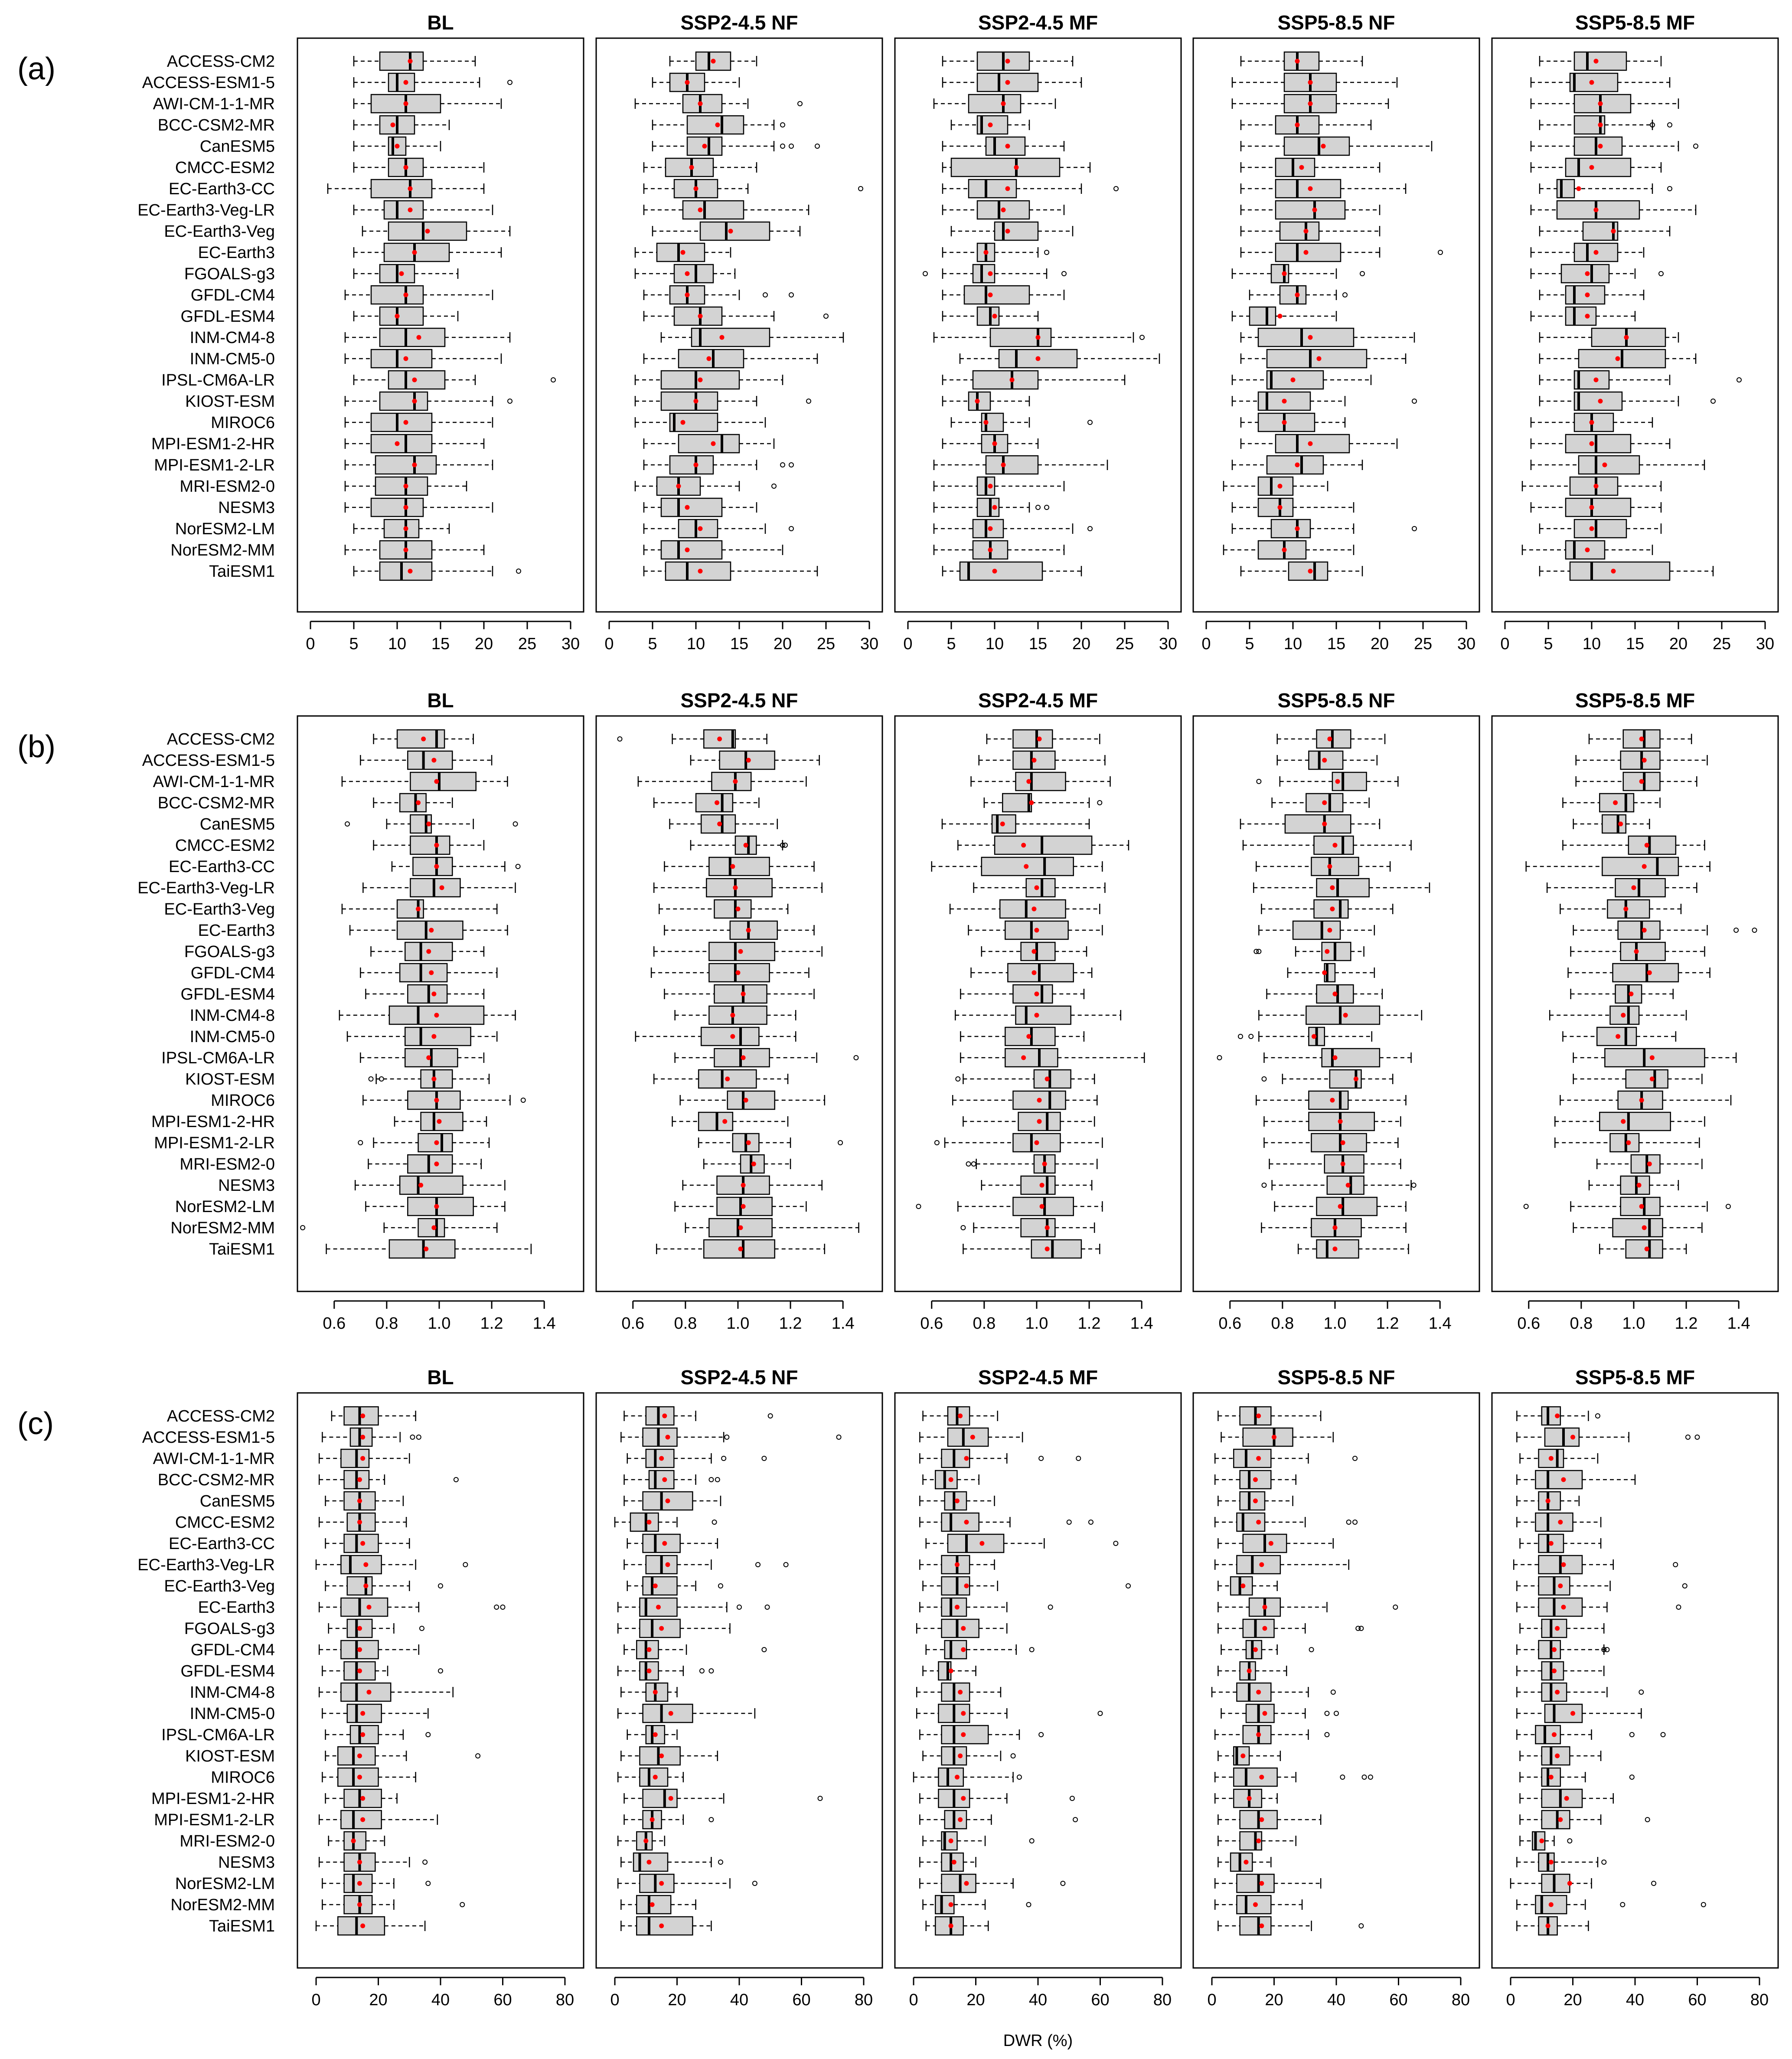 This screenshot has height=2059, width=1792. I want to click on model-label: ACCESS-ESM1-5, so click(208, 1438).